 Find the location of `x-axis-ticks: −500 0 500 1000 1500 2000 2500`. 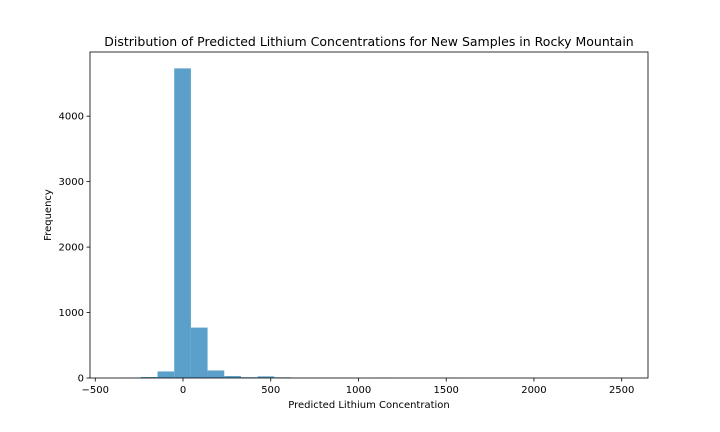

x-axis-ticks: −500 0 500 1000 1500 2000 2500 is located at coordinates (358, 387).